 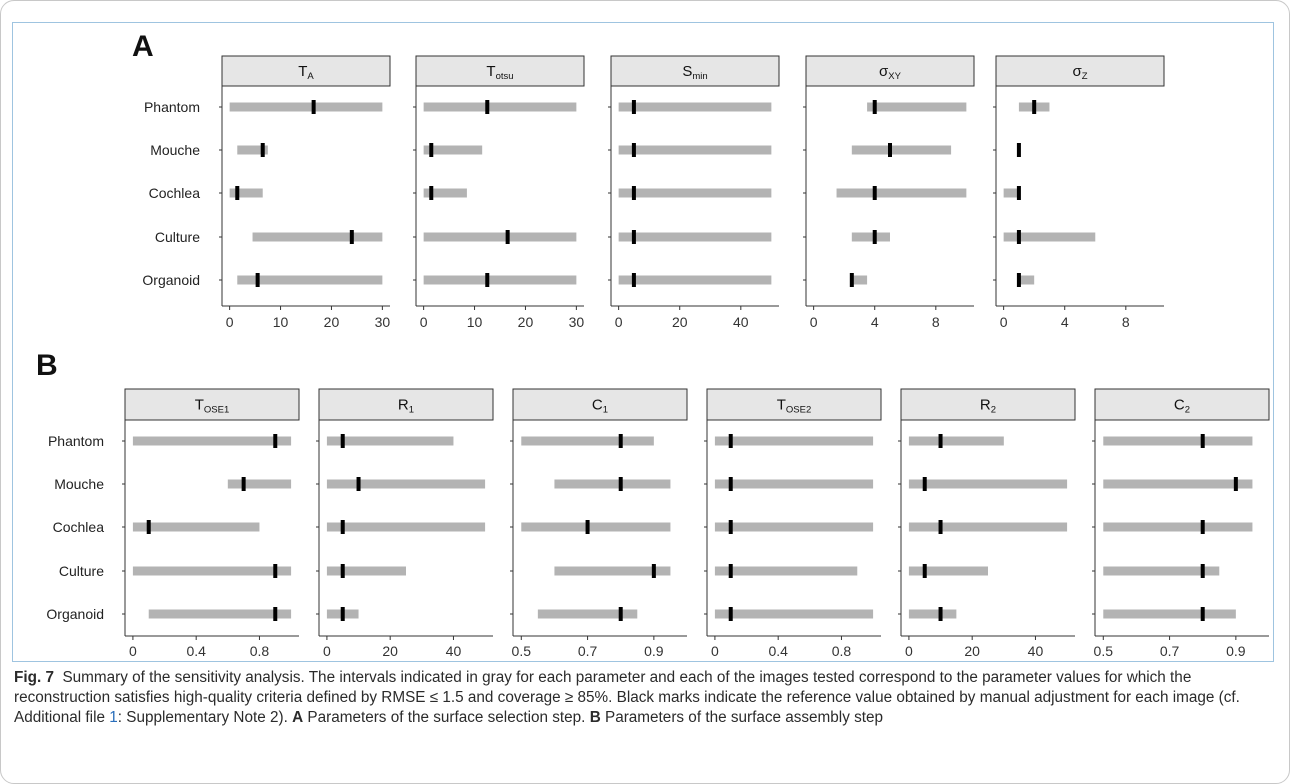 What do you see at coordinates (47, 365) in the screenshot?
I see `panel-letter-b: B` at bounding box center [47, 365].